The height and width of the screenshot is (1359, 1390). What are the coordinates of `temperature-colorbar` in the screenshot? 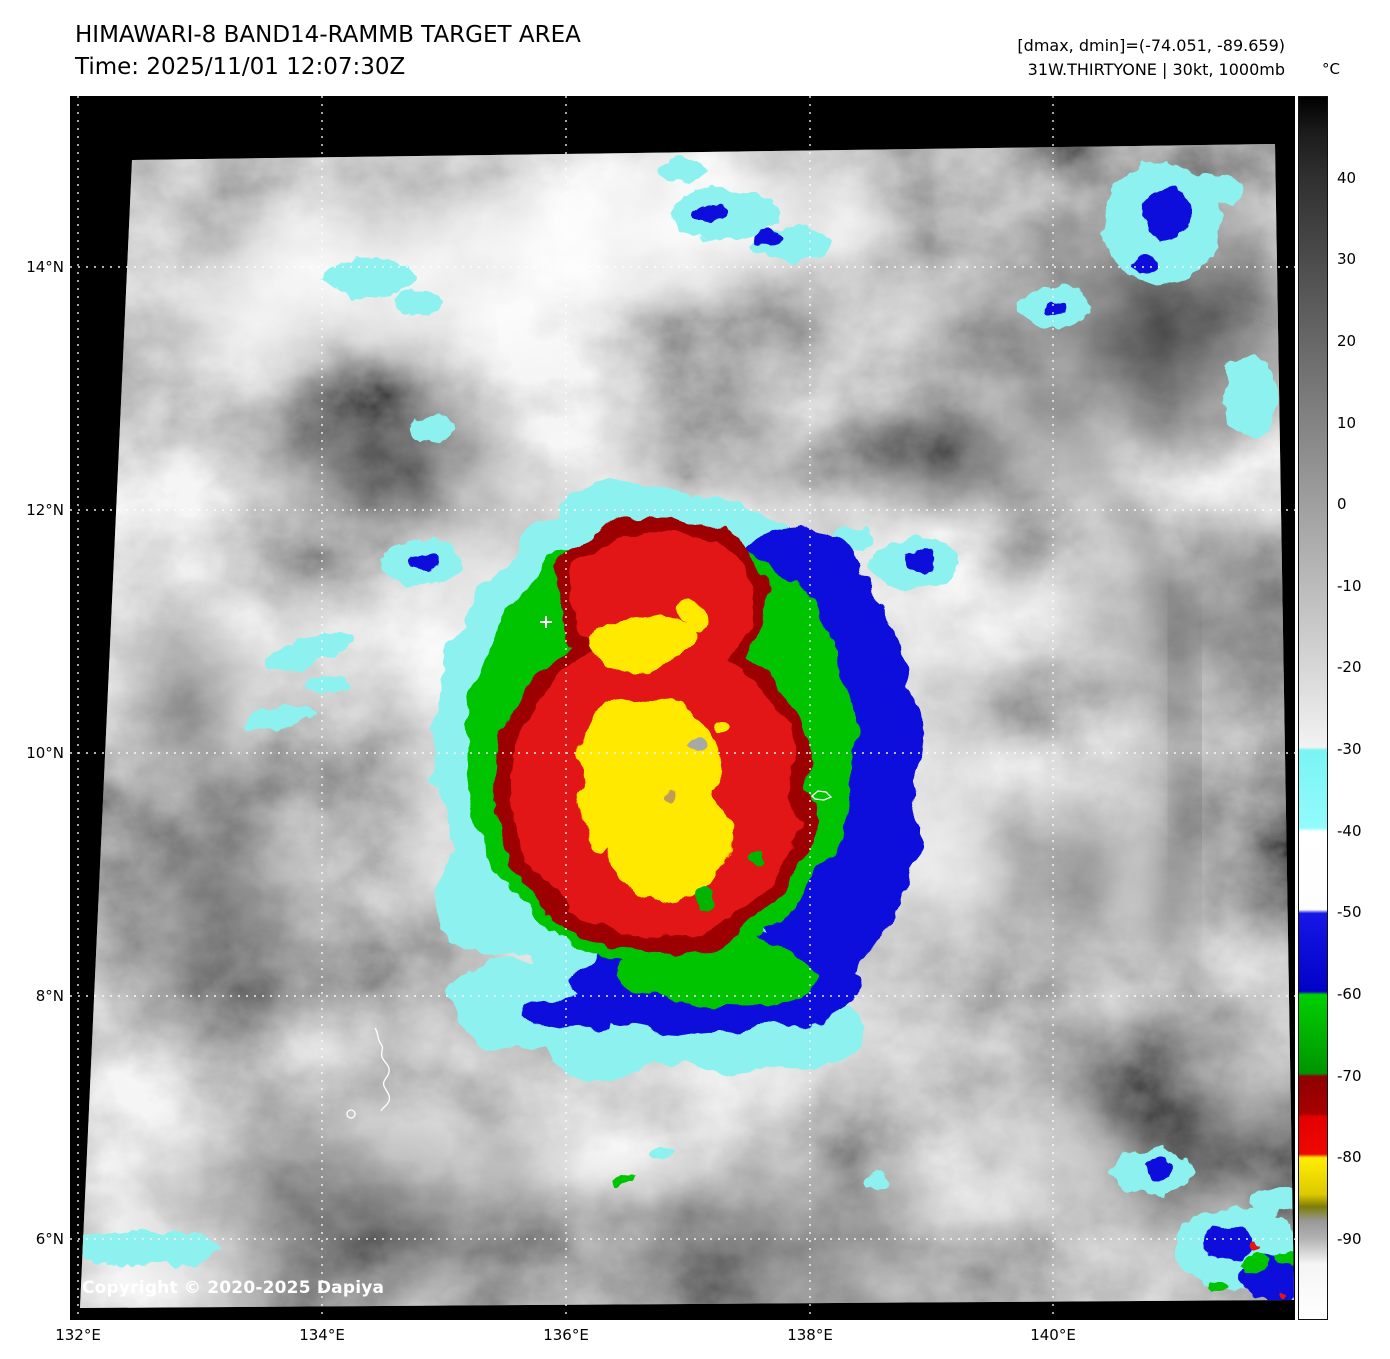 It's located at (1313, 708).